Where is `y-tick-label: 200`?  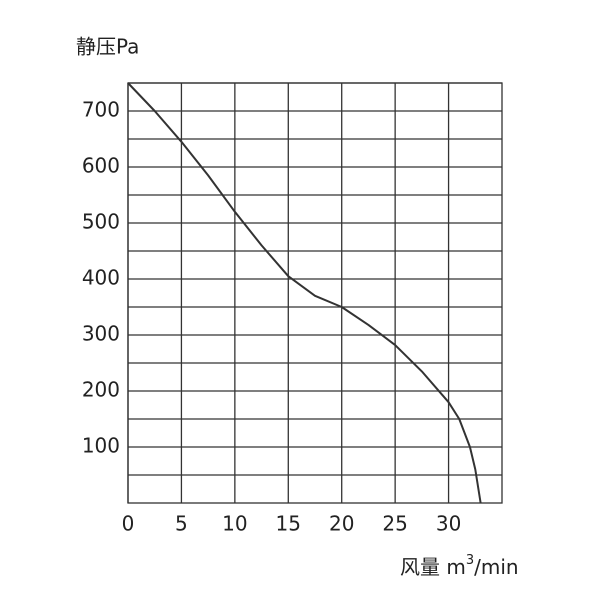 y-tick-label: 200 is located at coordinates (101, 390).